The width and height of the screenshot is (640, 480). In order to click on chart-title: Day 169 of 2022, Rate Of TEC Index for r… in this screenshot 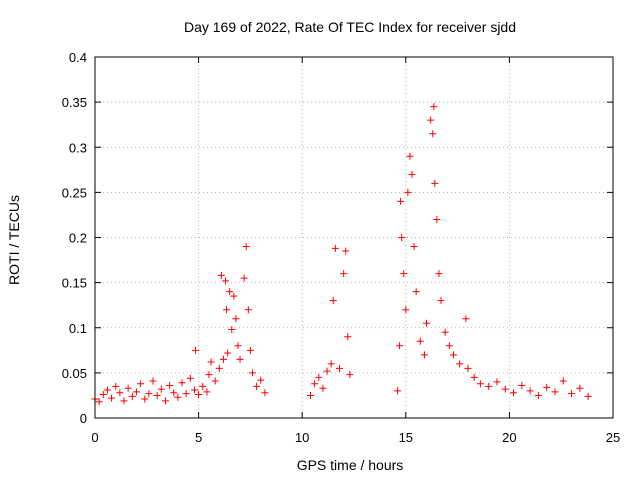, I will do `click(350, 27)`.